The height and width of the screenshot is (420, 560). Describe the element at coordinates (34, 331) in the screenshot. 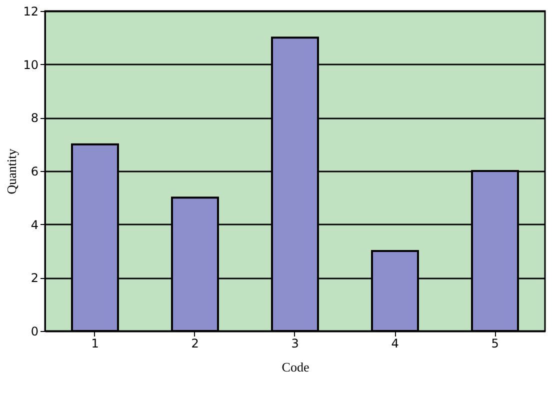

I see `y-tick-label: 0` at that location.